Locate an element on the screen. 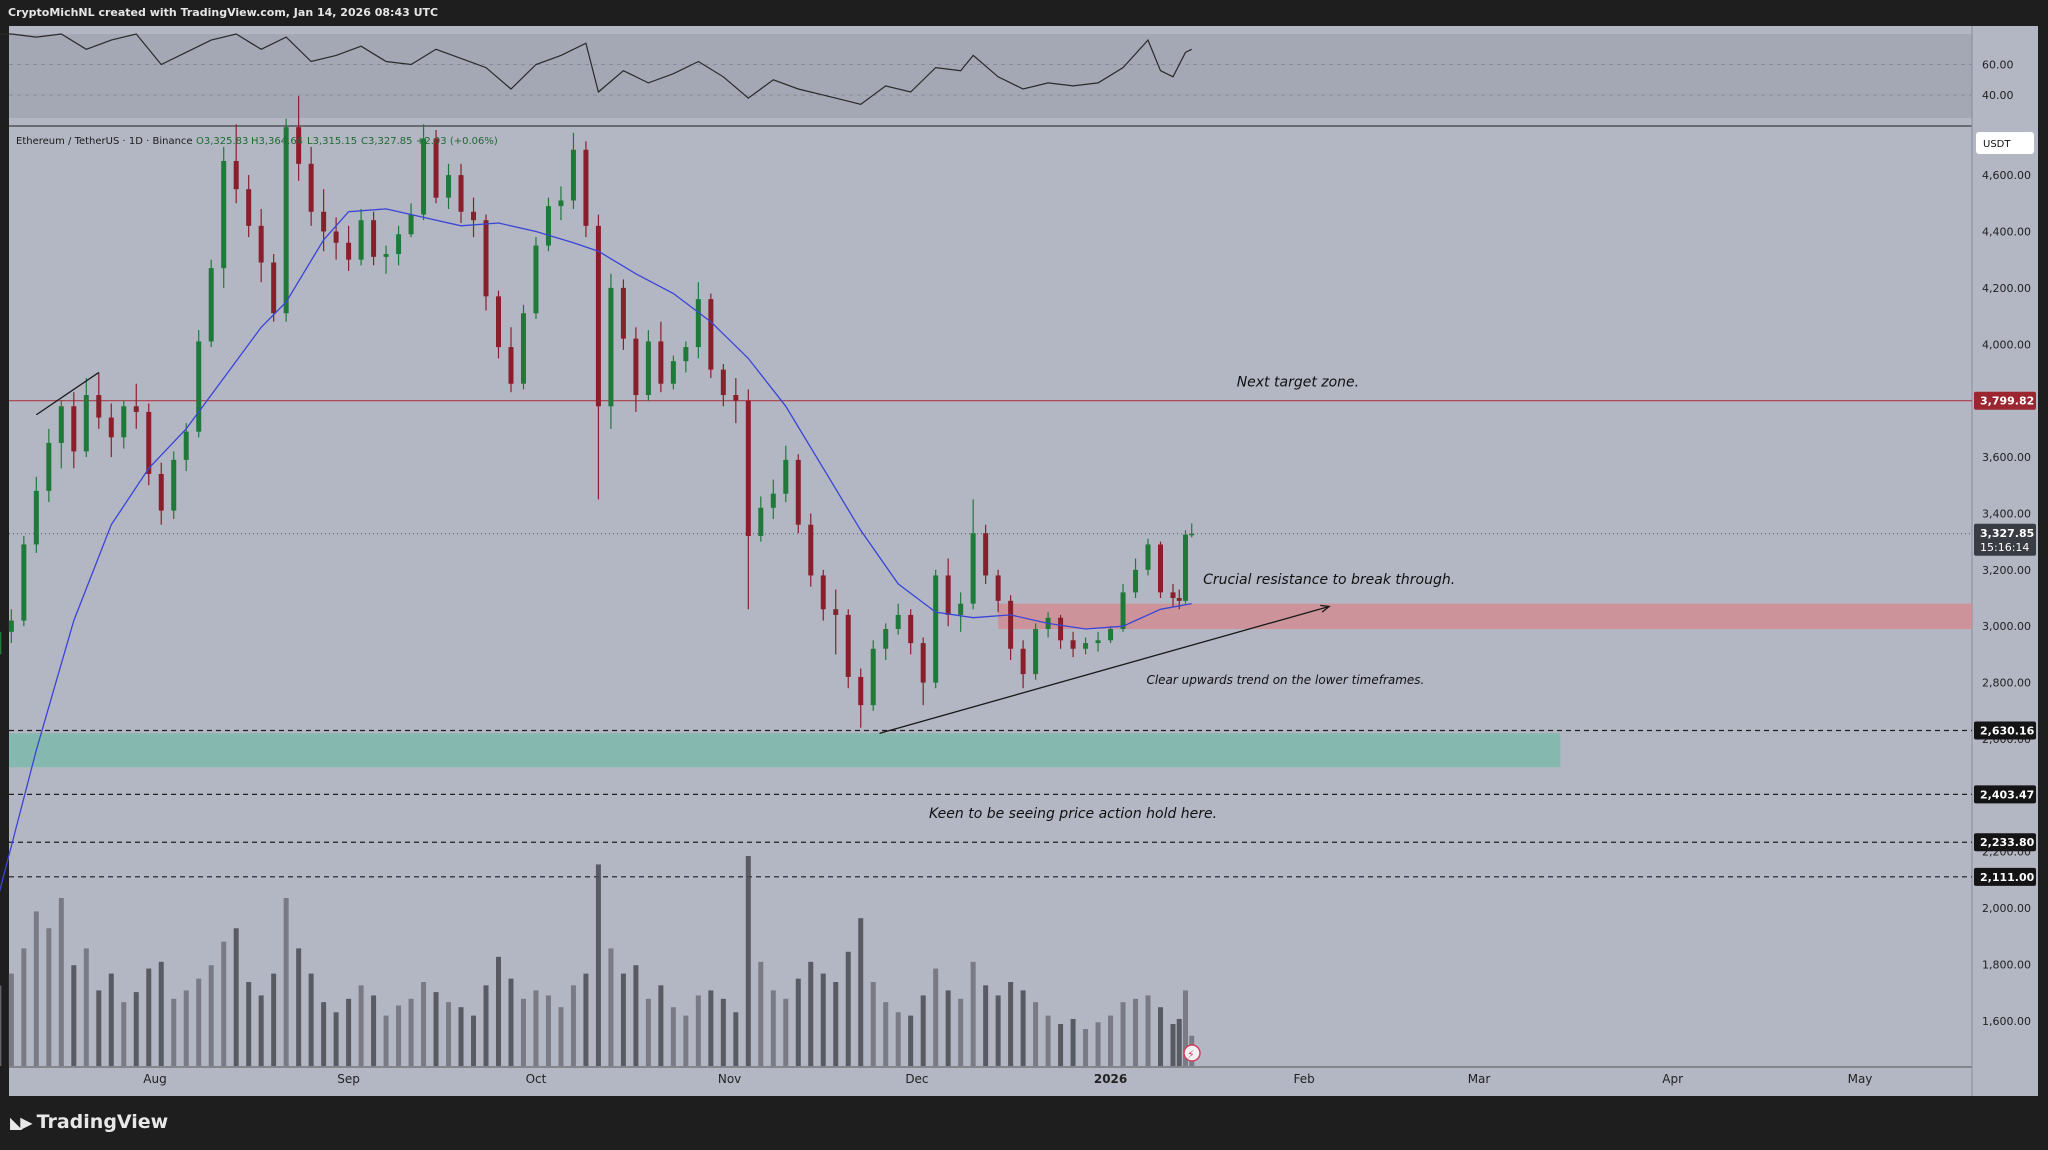  time-tick-label: Nov is located at coordinates (729, 1079).